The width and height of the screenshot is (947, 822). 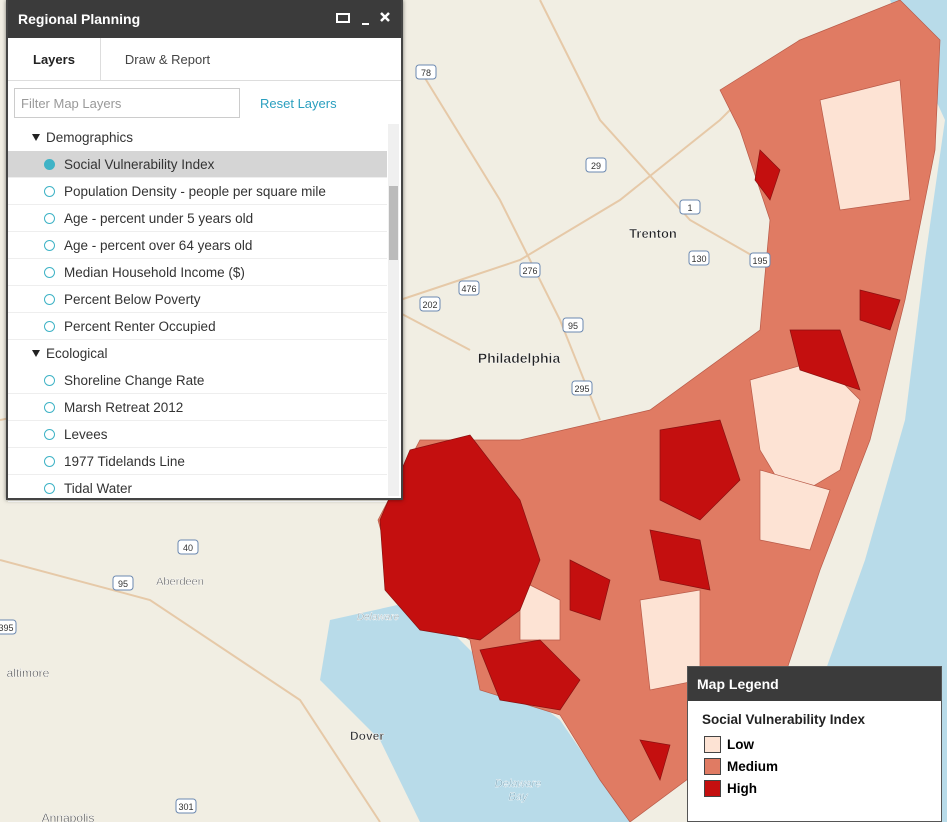 What do you see at coordinates (814, 684) in the screenshot?
I see `legend-header: Map Legend` at bounding box center [814, 684].